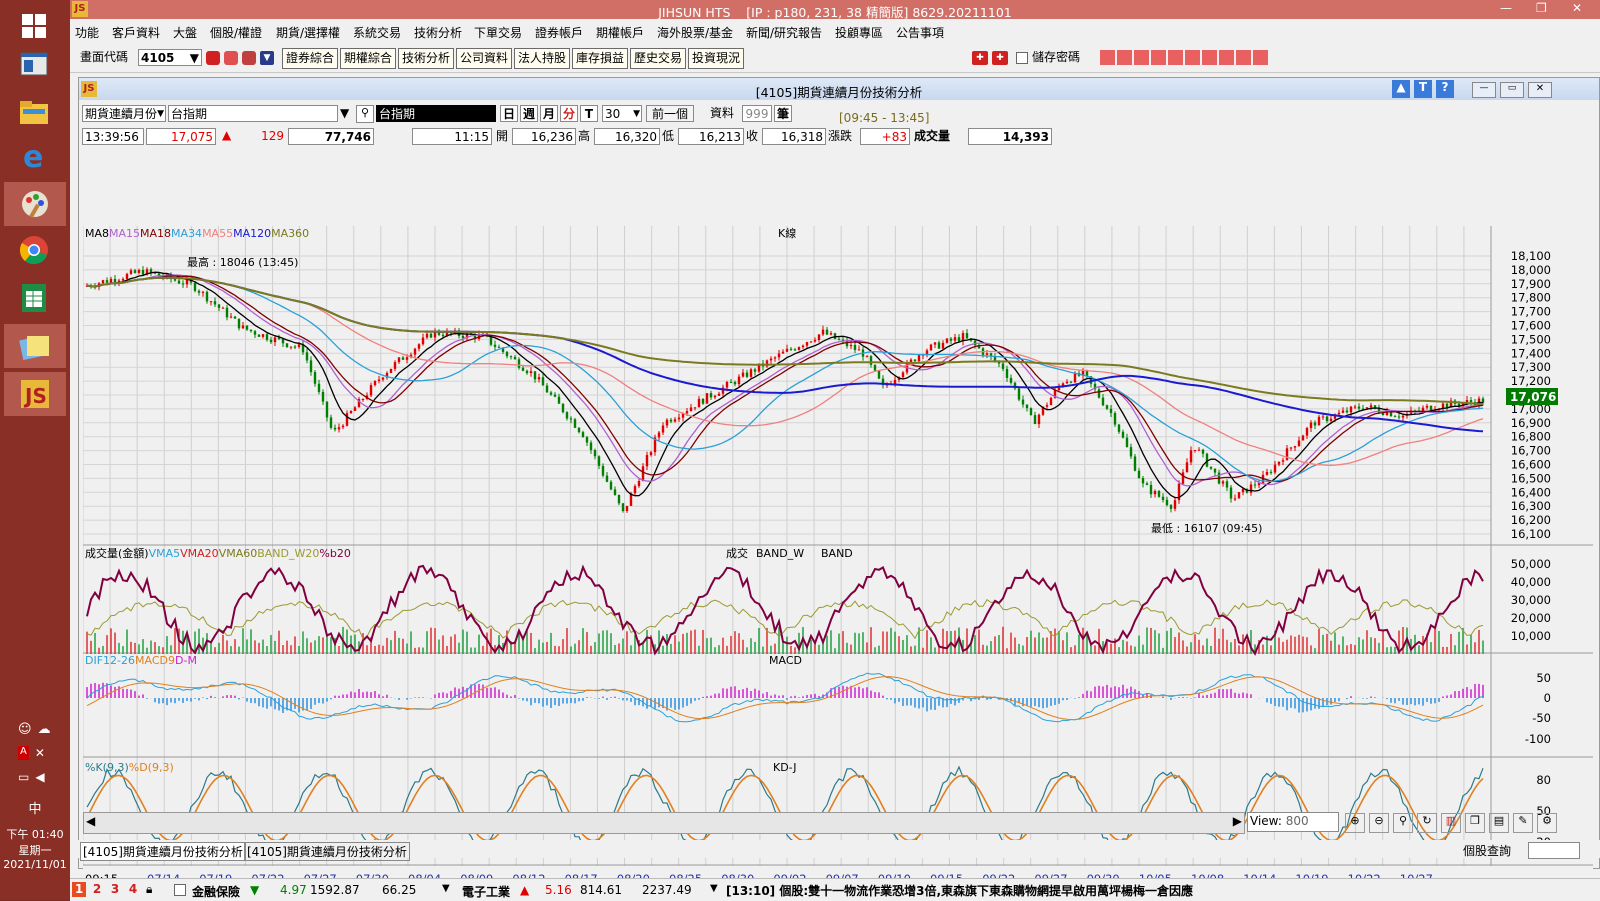 This screenshot has width=1600, height=901. I want to click on data-unit-button: 筆, so click(783, 113).